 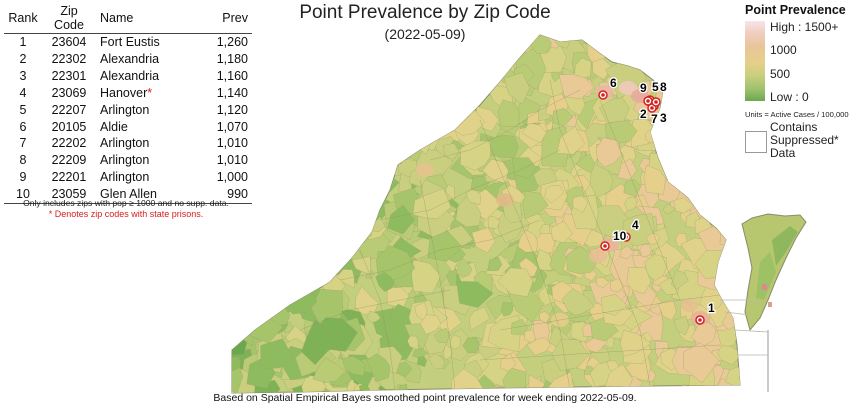 I want to click on rank-cell: 10, so click(x=23, y=195).